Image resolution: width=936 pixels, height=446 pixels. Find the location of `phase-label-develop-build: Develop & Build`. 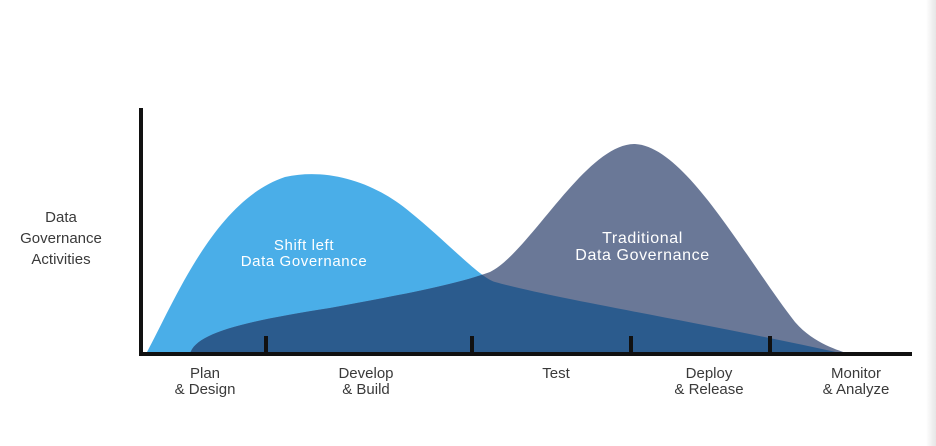

phase-label-develop-build: Develop & Build is located at coordinates (366, 382).